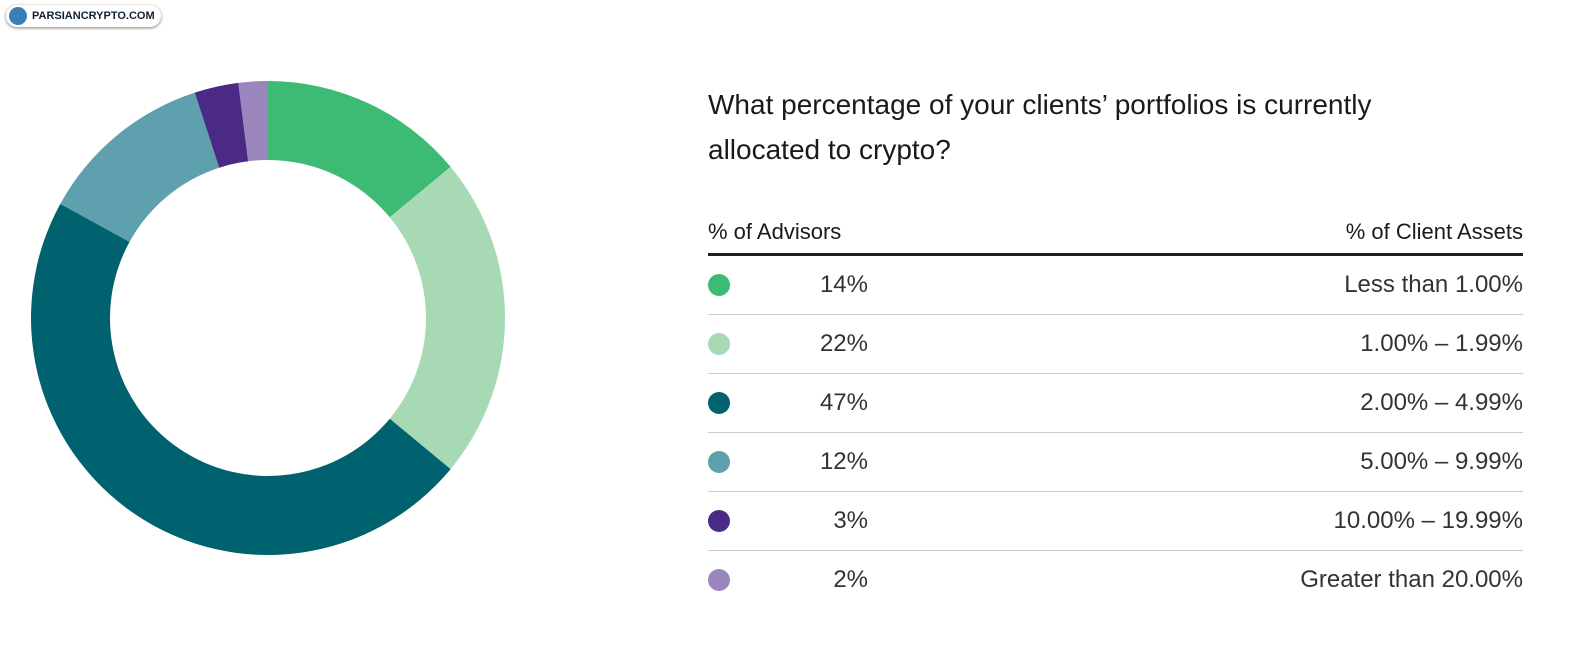 This screenshot has height=646, width=1581. Describe the element at coordinates (1115, 462) in the screenshot. I see `legend-row: 12% 5.00% – 9.99%` at that location.